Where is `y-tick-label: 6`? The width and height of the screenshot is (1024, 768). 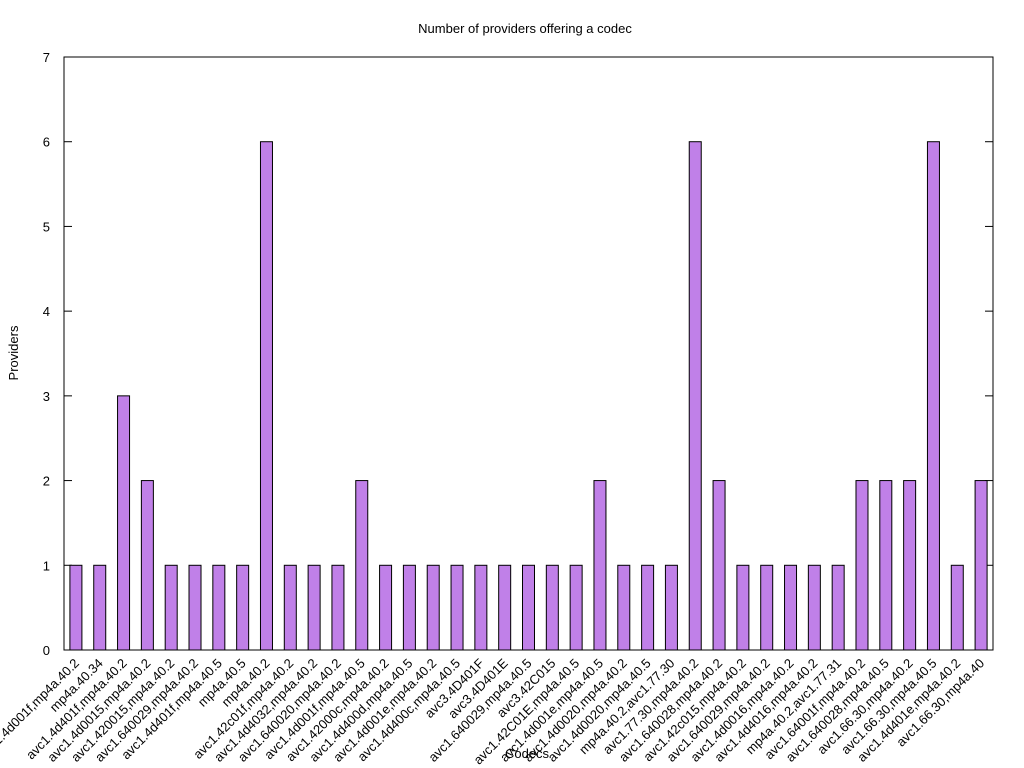 y-tick-label: 6 is located at coordinates (46, 142).